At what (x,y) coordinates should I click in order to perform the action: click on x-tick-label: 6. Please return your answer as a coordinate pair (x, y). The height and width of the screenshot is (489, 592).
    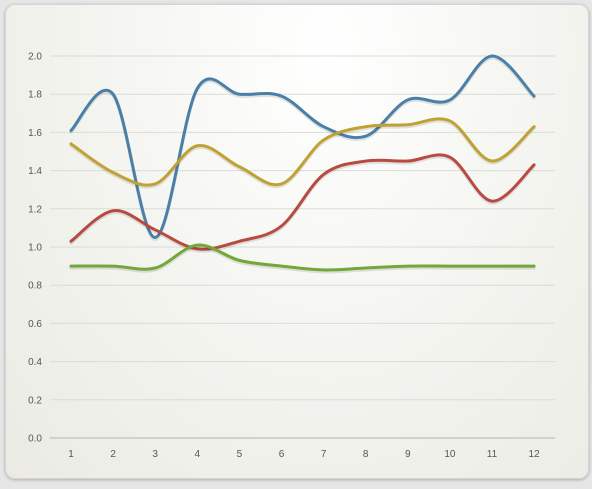
    Looking at the image, I should click on (282, 454).